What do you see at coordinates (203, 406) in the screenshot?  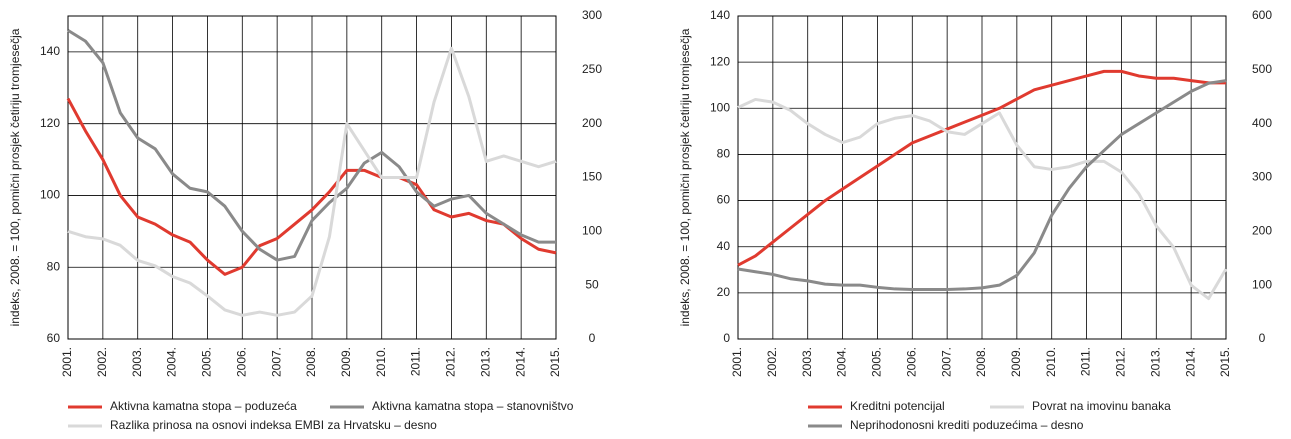 I see `legend-label: Aktivna kamatna stopa – poduzeća` at bounding box center [203, 406].